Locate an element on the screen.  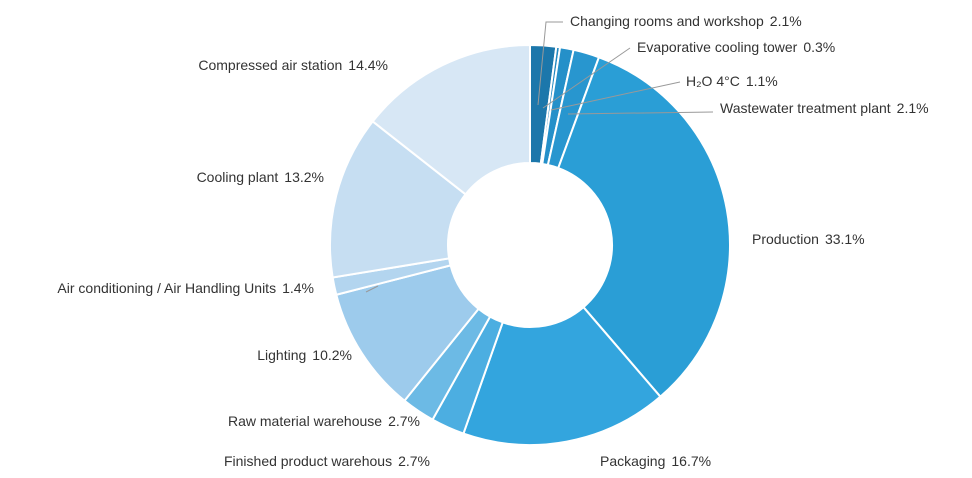
value-label: 10.2% is located at coordinates (332, 355).